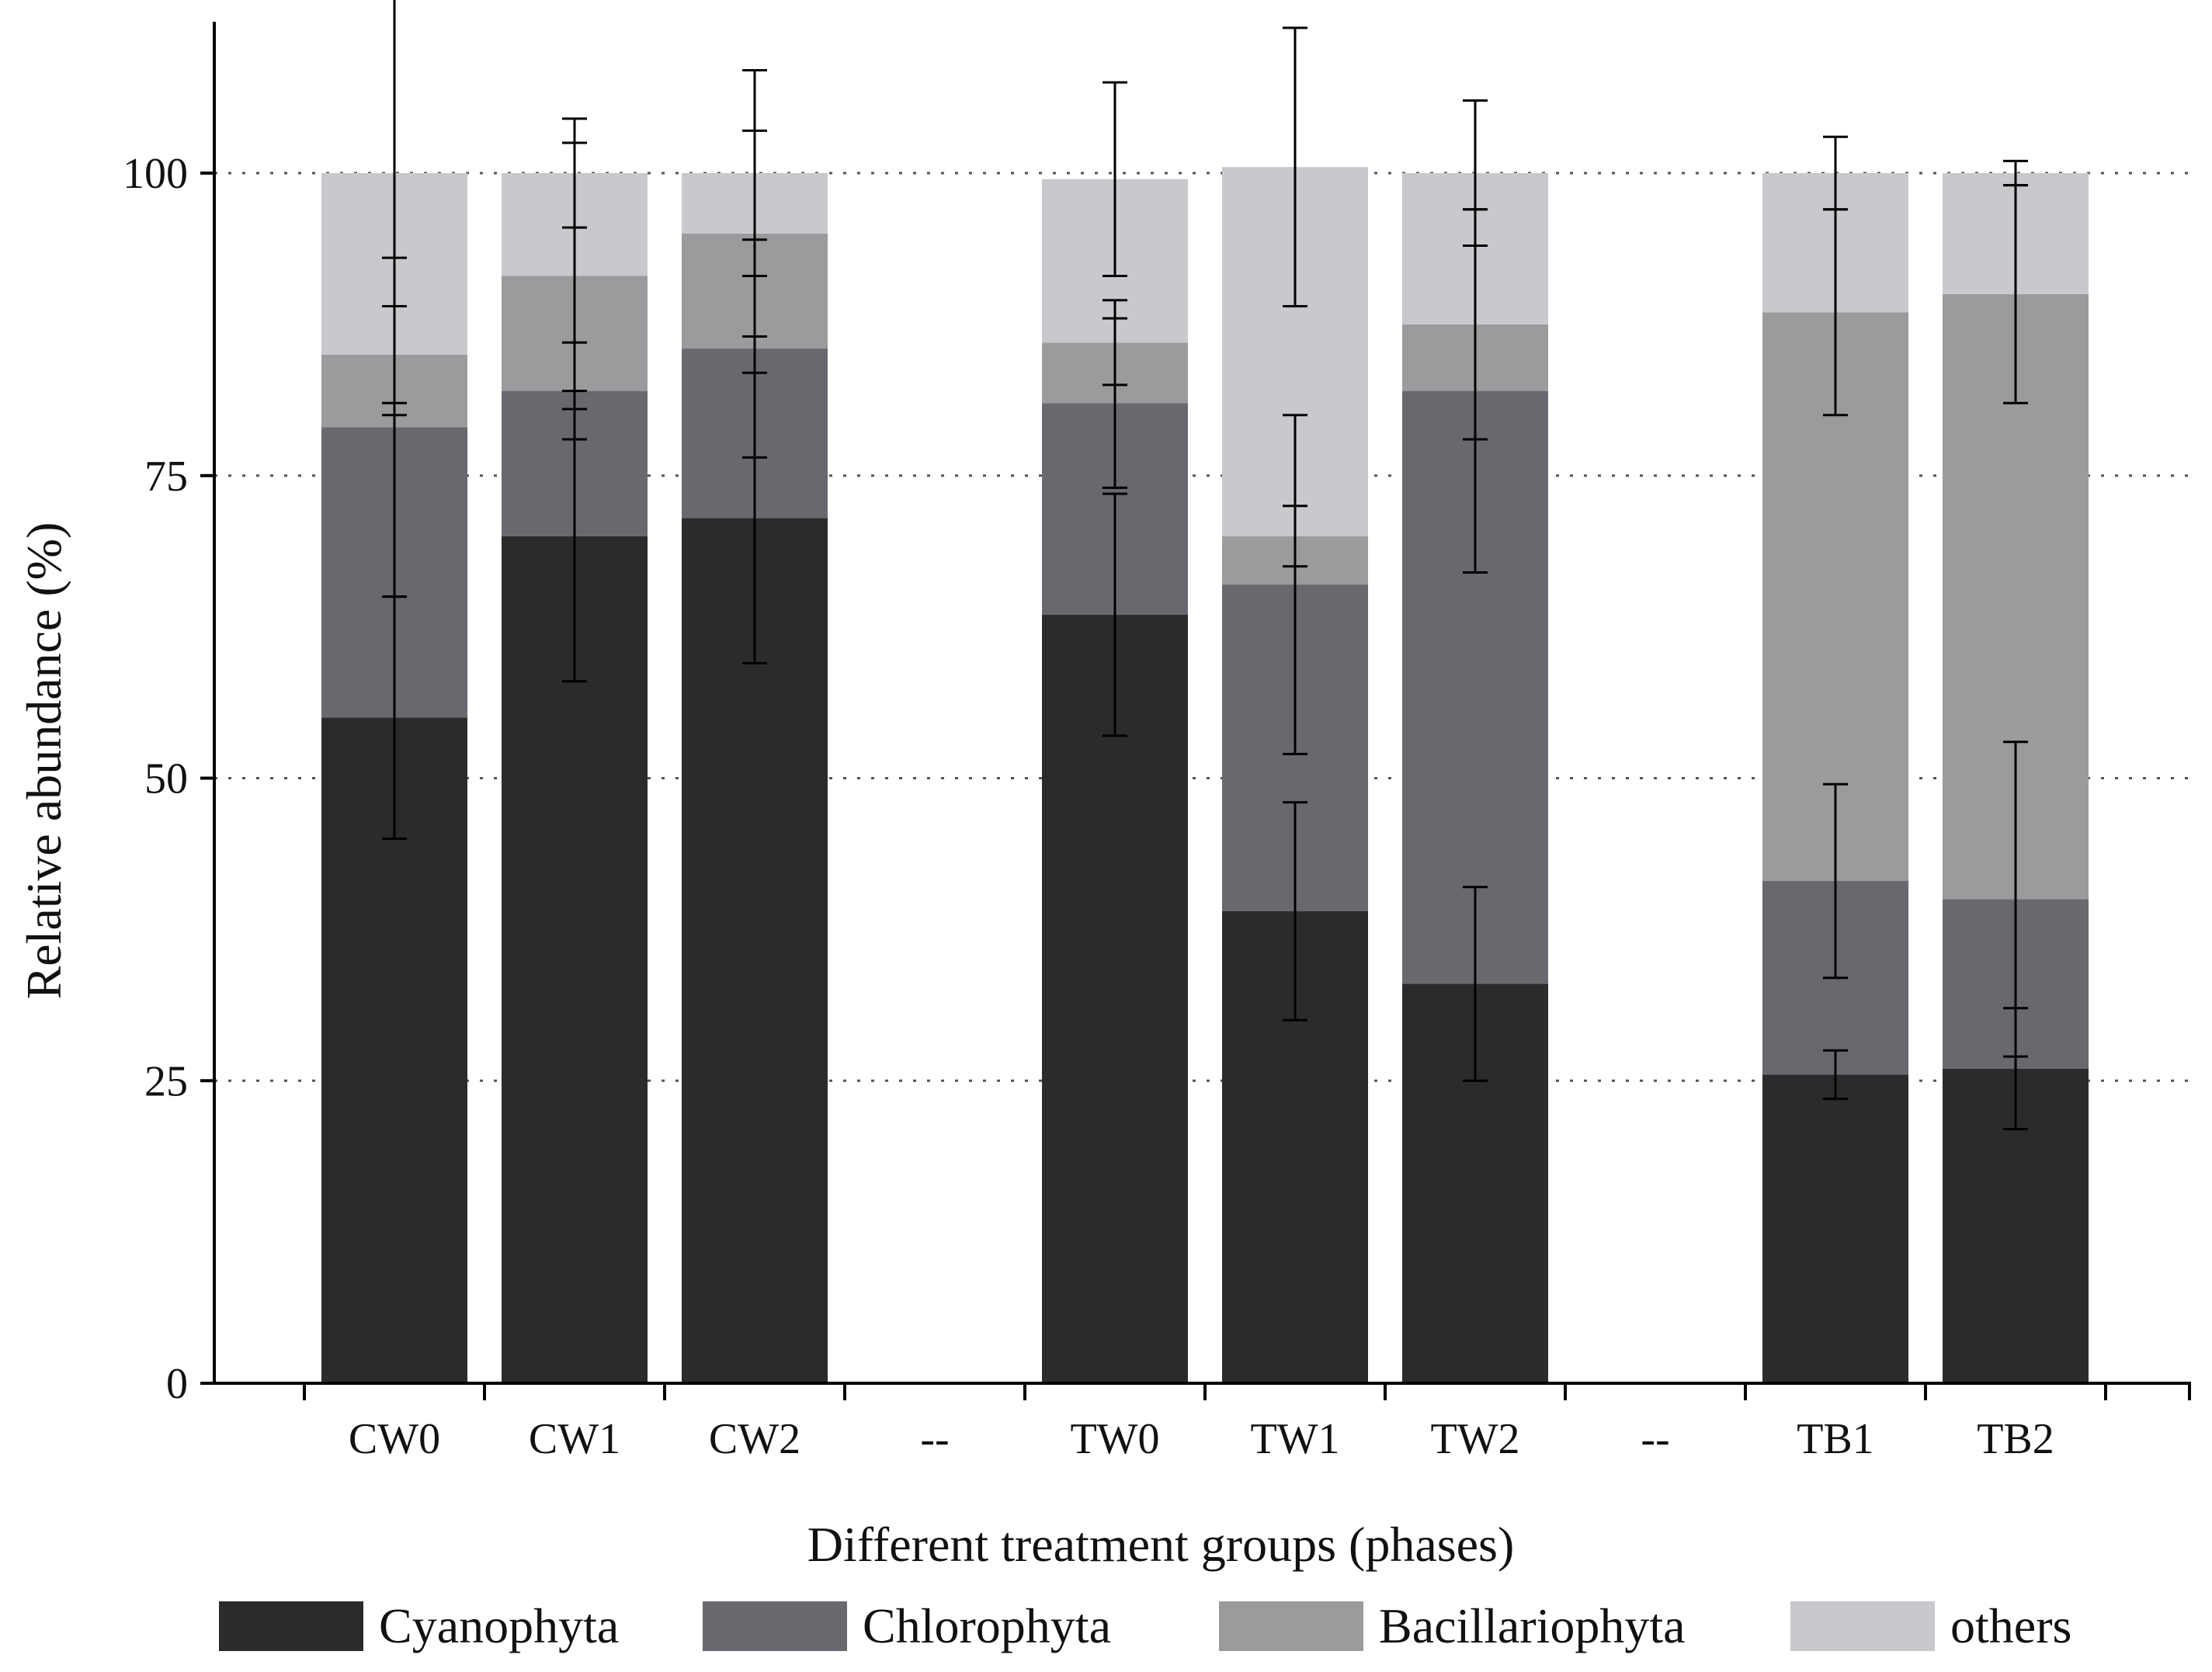 Image resolution: width=2212 pixels, height=1672 pixels. Describe the element at coordinates (394, 1439) in the screenshot. I see `x-tick-label-0: CW0` at that location.